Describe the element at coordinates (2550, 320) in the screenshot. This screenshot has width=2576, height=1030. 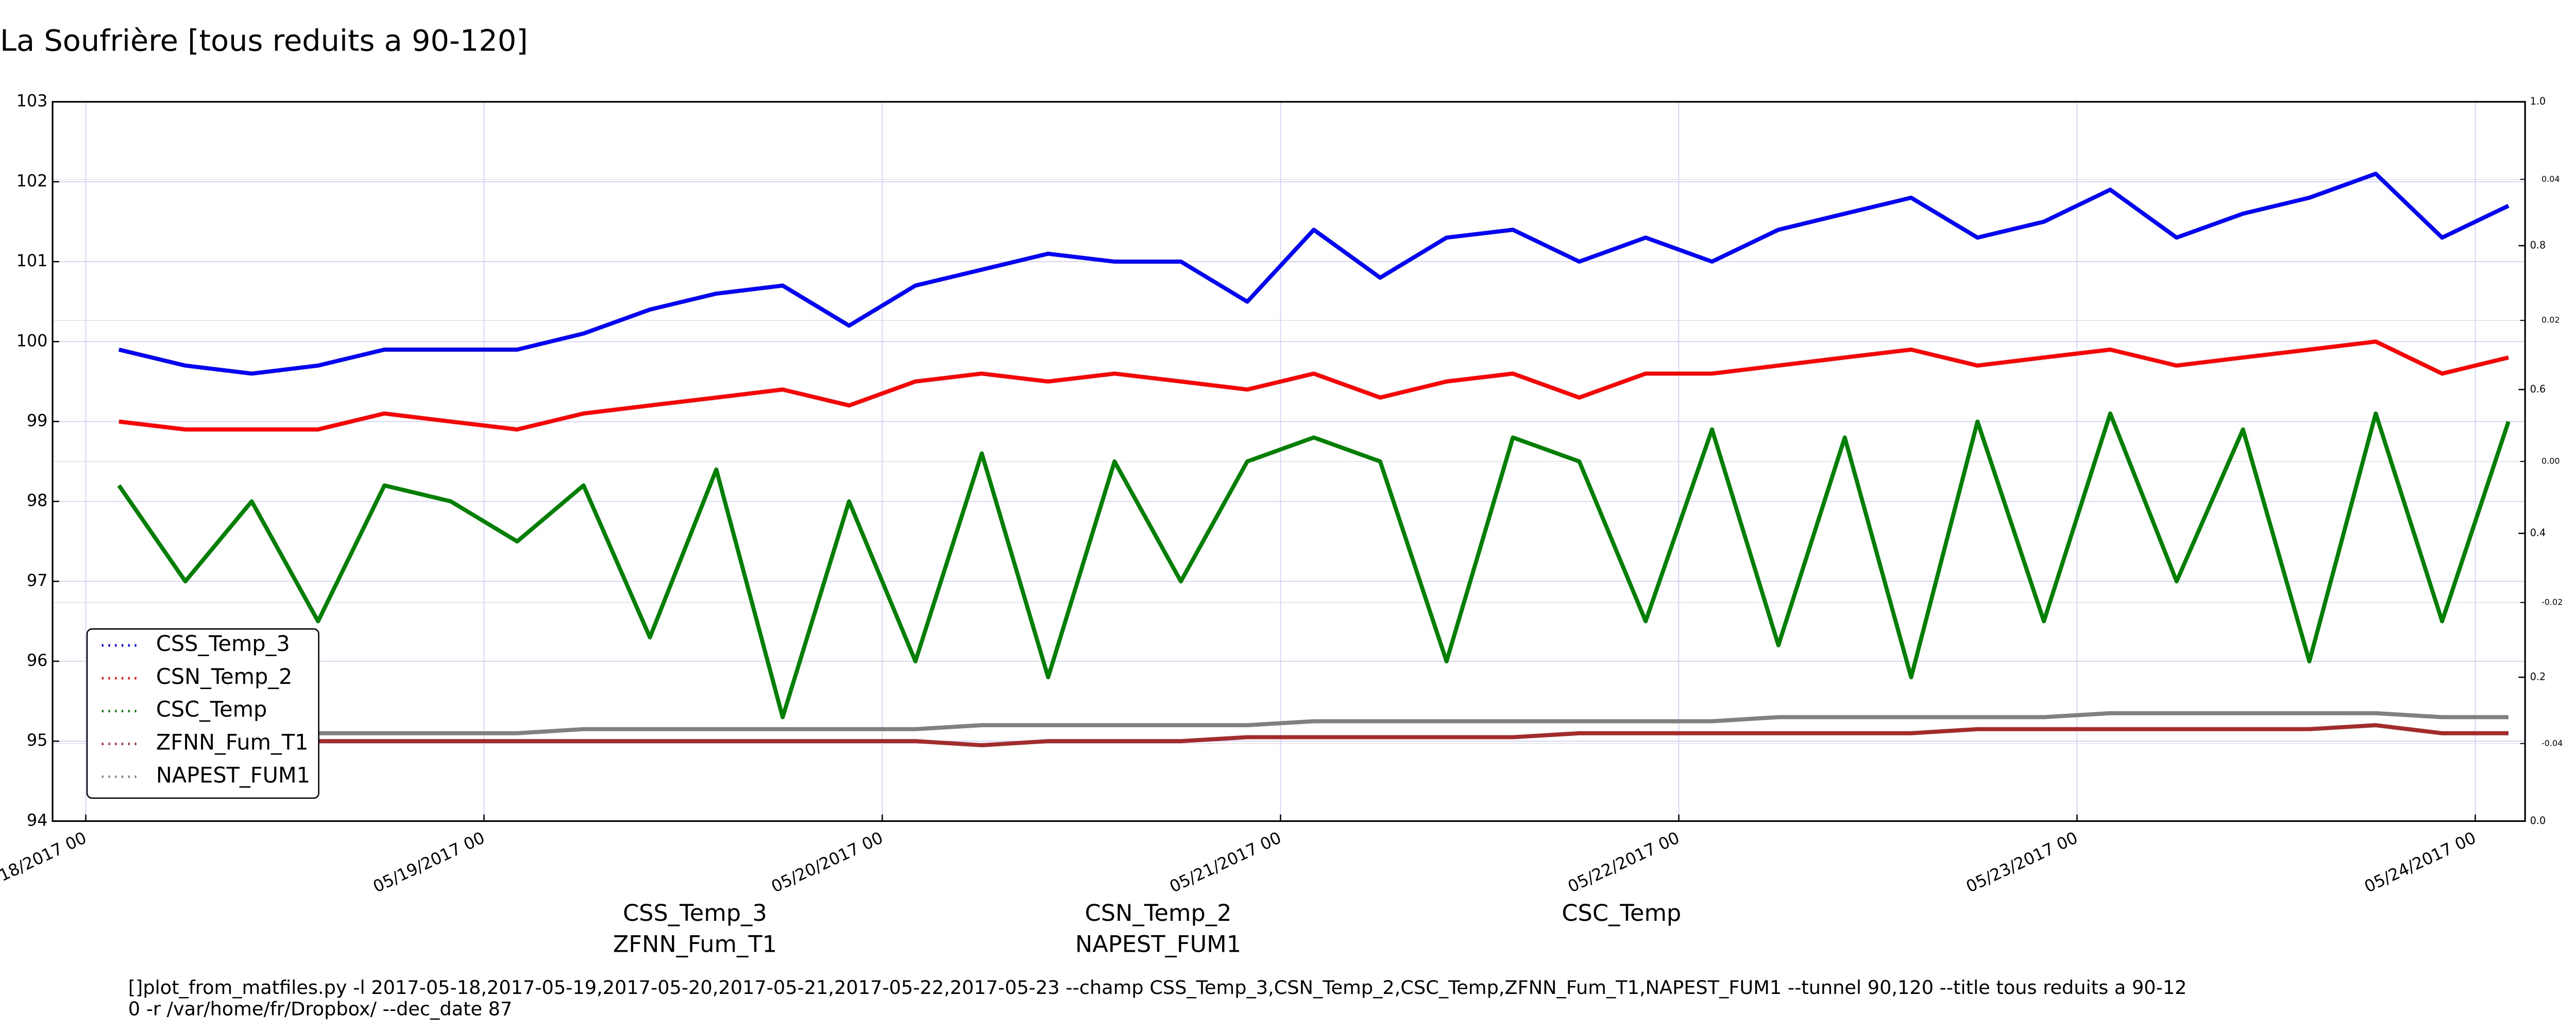
I see `y3-tick-label: 0.02` at that location.